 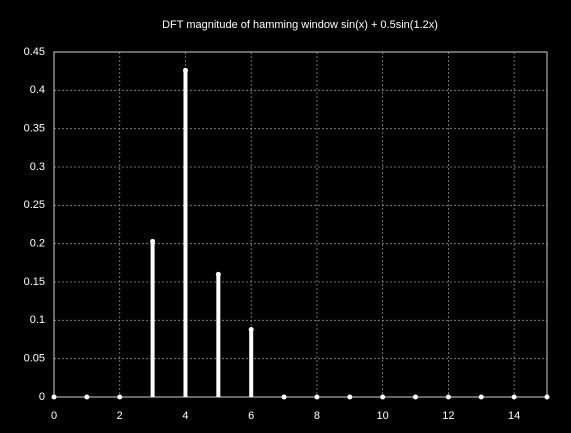 I want to click on y-tick-label: 0.3, so click(x=37, y=167).